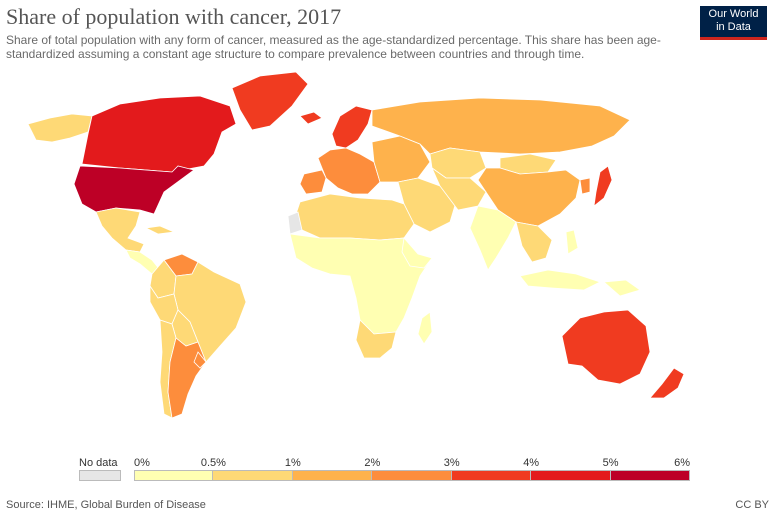 The height and width of the screenshot is (517, 777). I want to click on legend-tick-label: 5%, so click(610, 463).